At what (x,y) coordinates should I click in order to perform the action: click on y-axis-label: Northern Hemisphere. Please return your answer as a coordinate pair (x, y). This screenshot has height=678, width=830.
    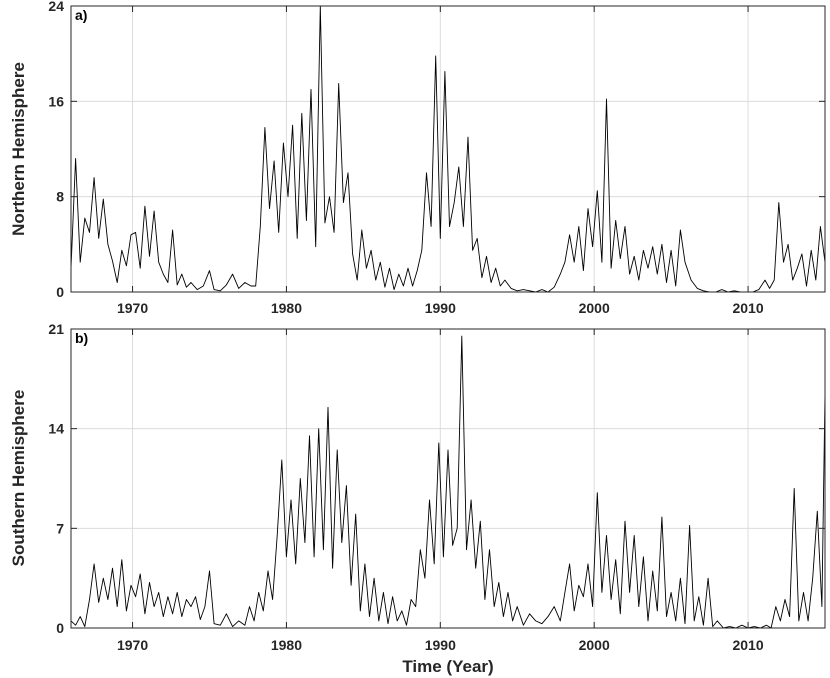
    Looking at the image, I should click on (18, 149).